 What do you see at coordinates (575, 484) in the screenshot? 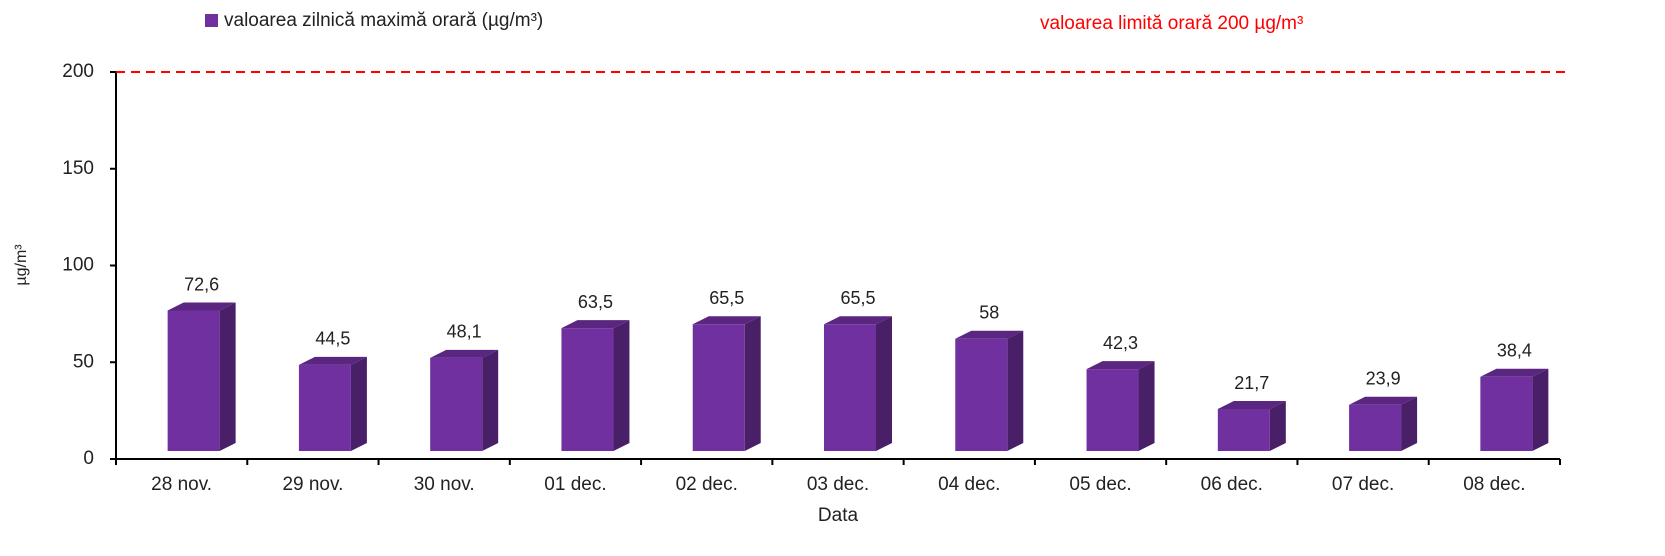
I see `x-tick-label: 01 dec.` at bounding box center [575, 484].